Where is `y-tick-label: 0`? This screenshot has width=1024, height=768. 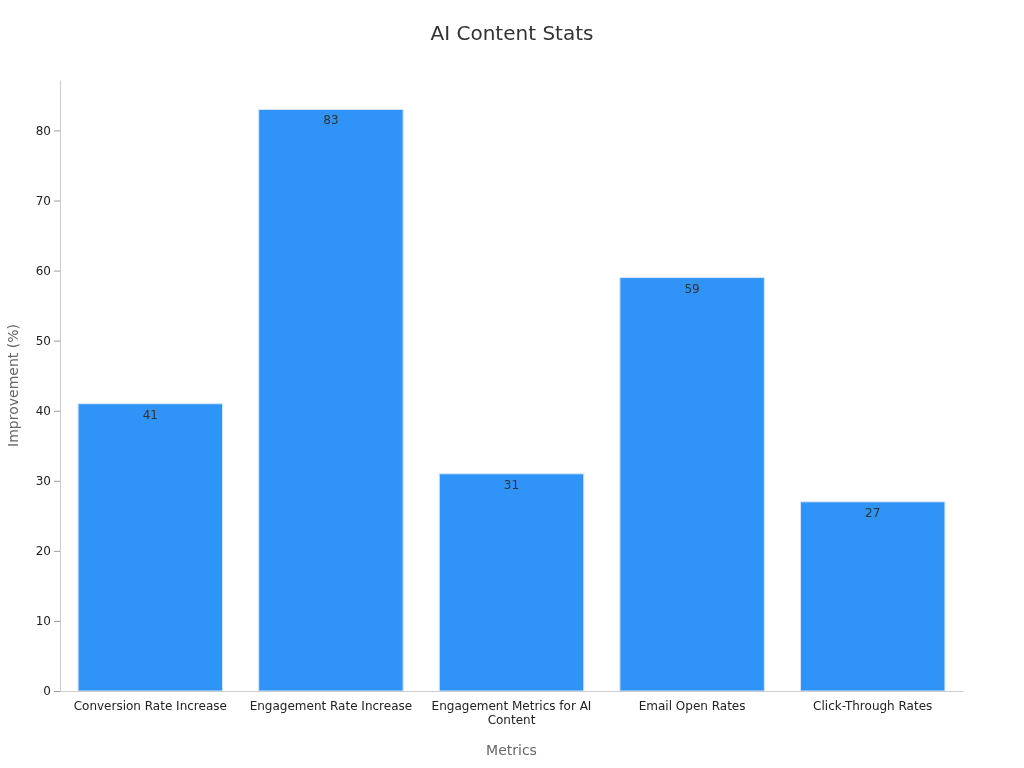
y-tick-label: 0 is located at coordinates (47, 691).